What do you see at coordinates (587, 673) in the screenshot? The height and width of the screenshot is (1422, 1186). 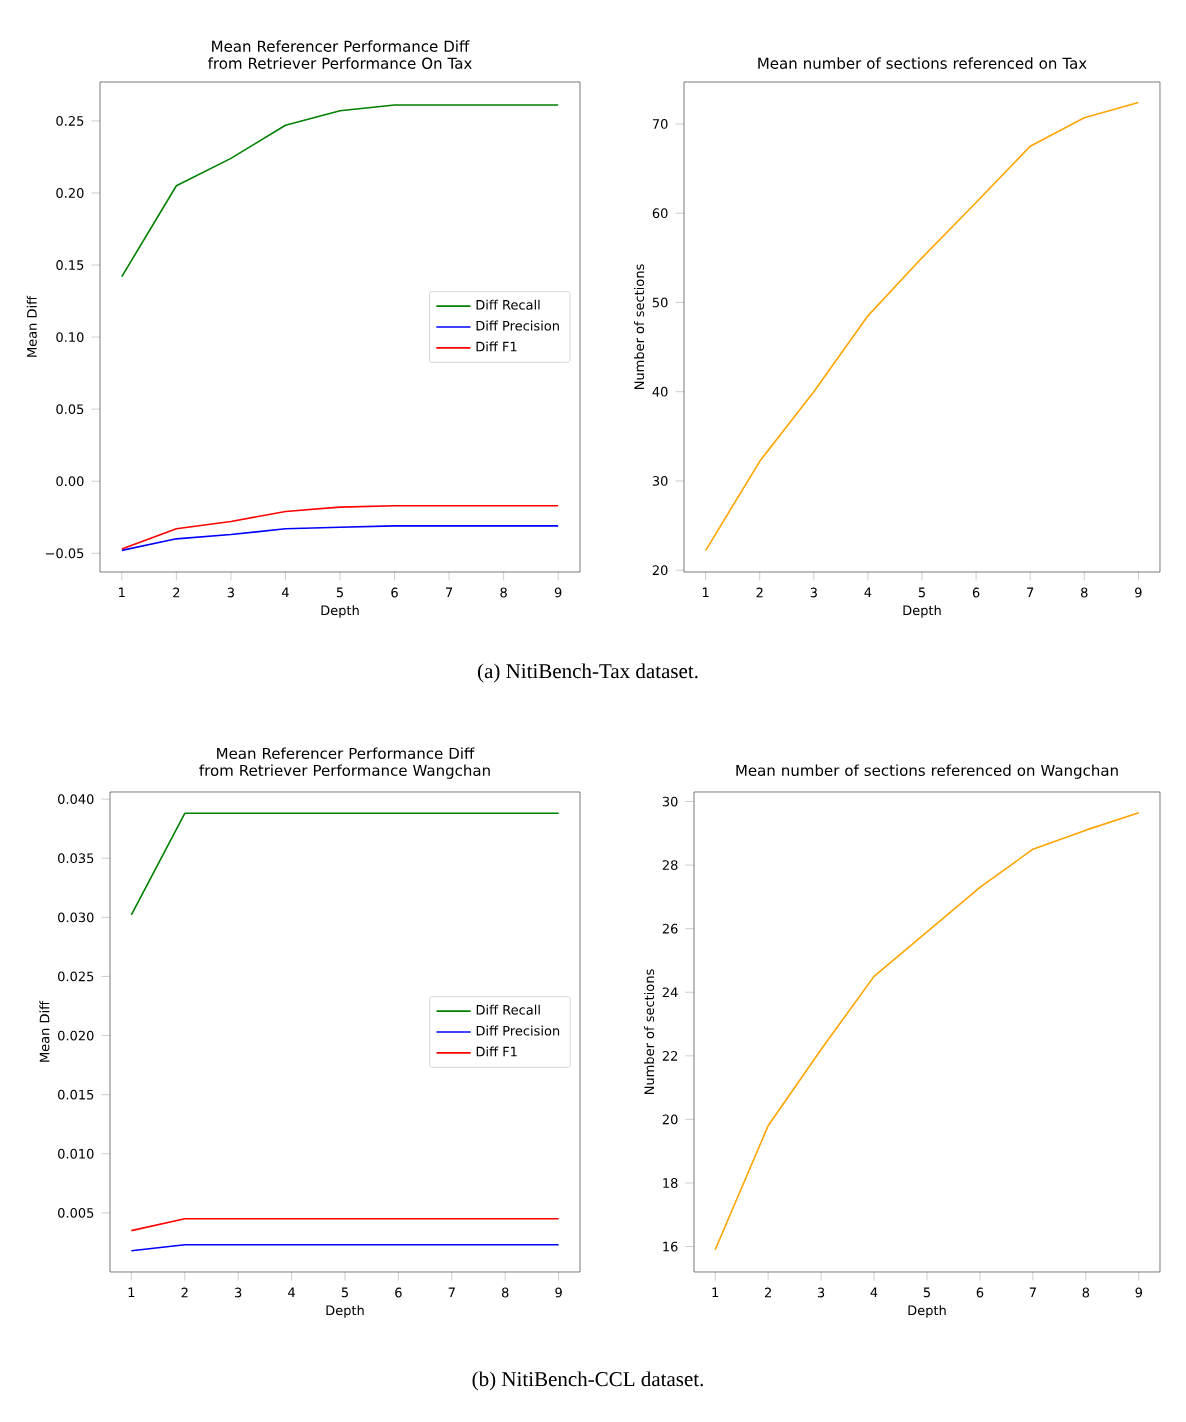 I see `text: (a) NitiBench-Tax dataset.` at bounding box center [587, 673].